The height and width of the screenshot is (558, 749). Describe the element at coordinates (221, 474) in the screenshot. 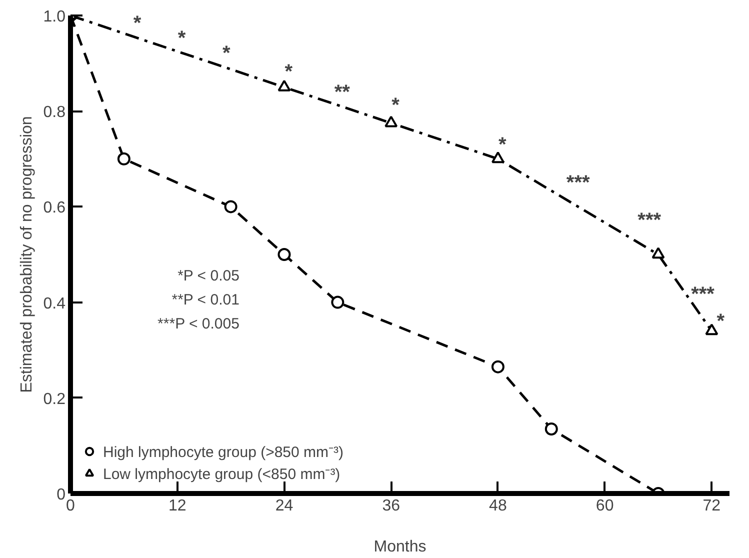

I see `legend-label: Low lymphocyte group (<850 mm⁻³)` at that location.